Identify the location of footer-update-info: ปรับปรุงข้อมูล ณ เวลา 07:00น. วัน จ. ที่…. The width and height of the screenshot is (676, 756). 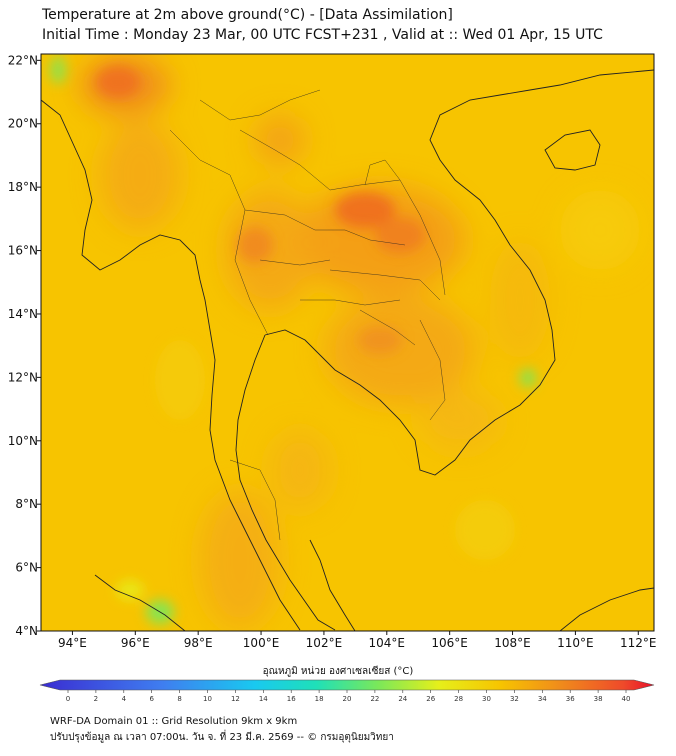
(222, 737).